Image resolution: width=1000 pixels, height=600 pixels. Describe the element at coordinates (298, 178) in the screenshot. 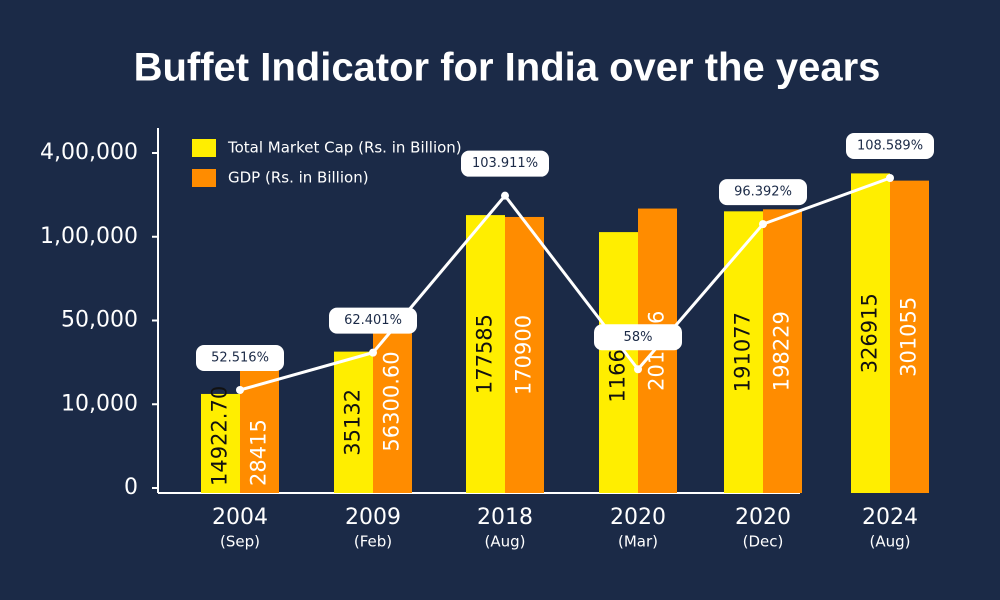

I see `legend-label: GDP (Rs. in Billion)` at that location.